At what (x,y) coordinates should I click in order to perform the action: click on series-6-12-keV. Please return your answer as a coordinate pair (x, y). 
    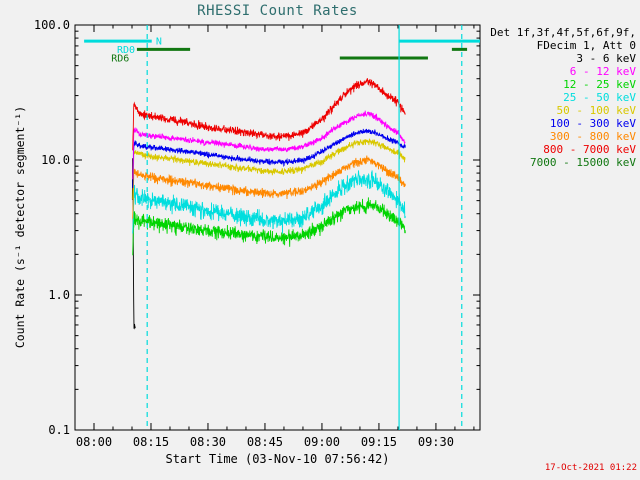
    Looking at the image, I should click on (269, 145).